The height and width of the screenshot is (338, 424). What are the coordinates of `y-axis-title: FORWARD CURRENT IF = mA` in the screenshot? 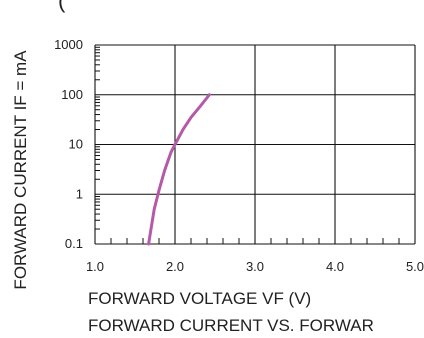 It's located at (20, 170).